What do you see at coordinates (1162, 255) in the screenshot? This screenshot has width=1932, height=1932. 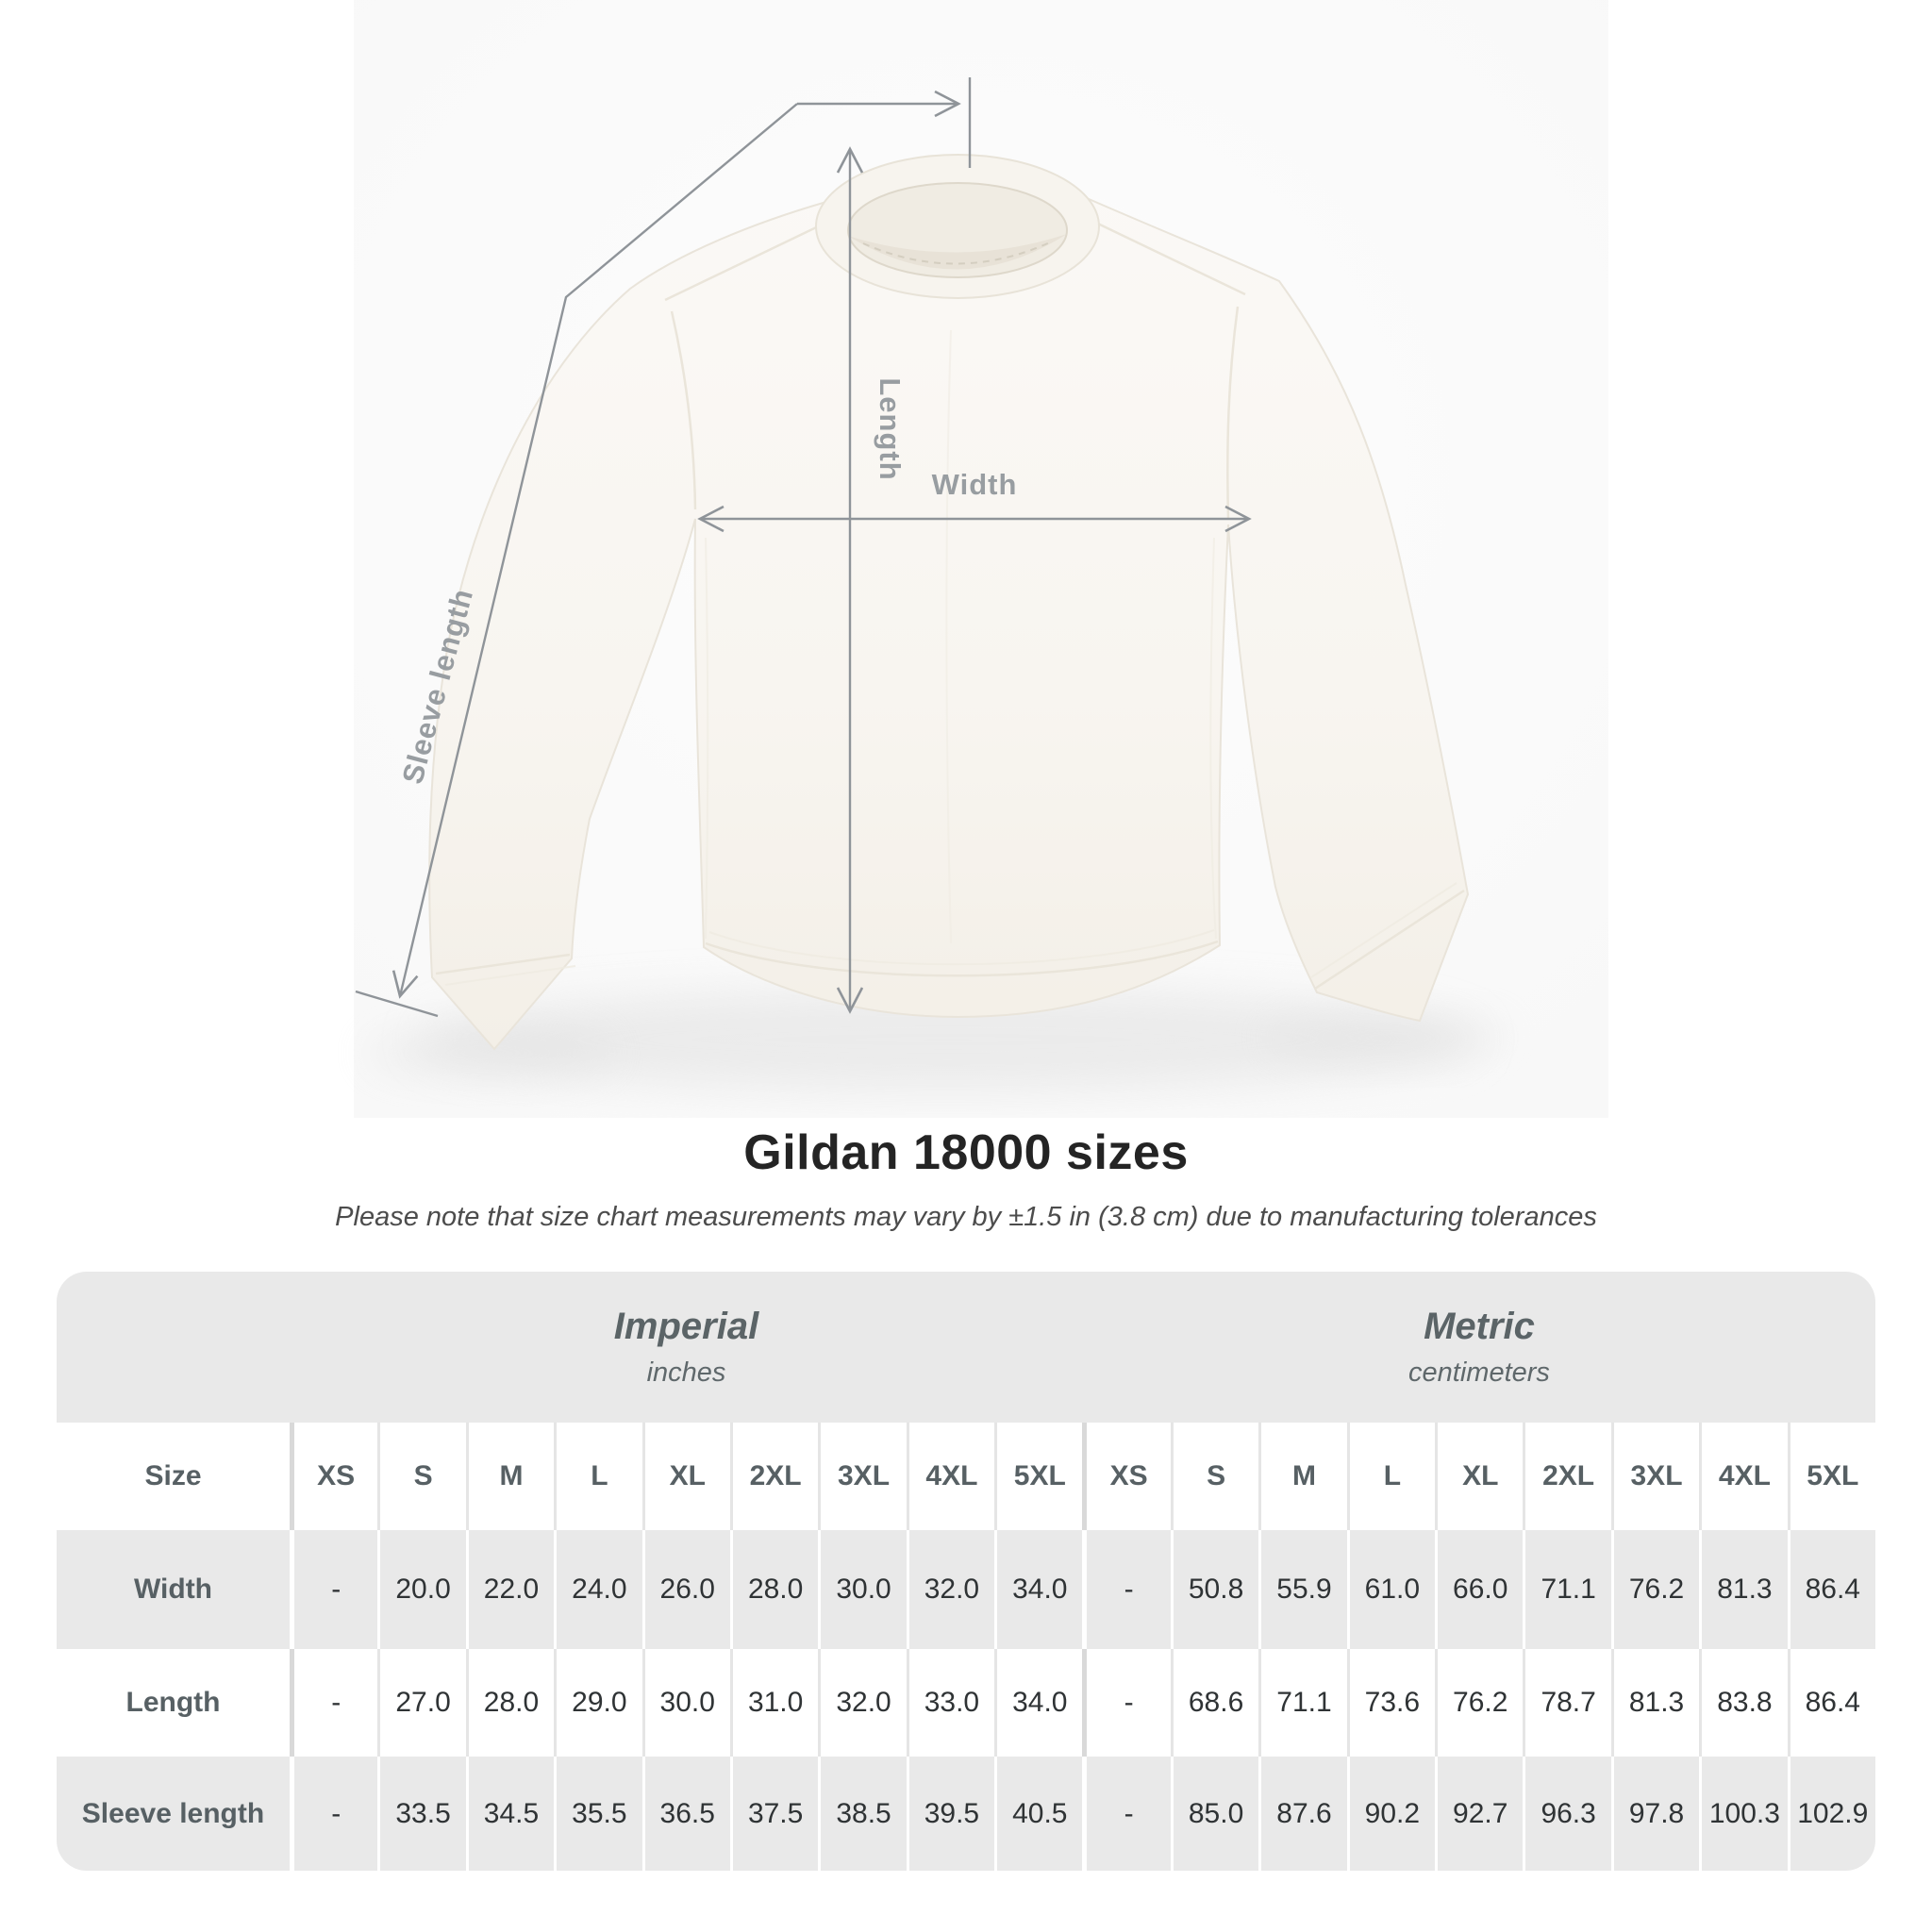 I see `right-shoulder-seam` at bounding box center [1162, 255].